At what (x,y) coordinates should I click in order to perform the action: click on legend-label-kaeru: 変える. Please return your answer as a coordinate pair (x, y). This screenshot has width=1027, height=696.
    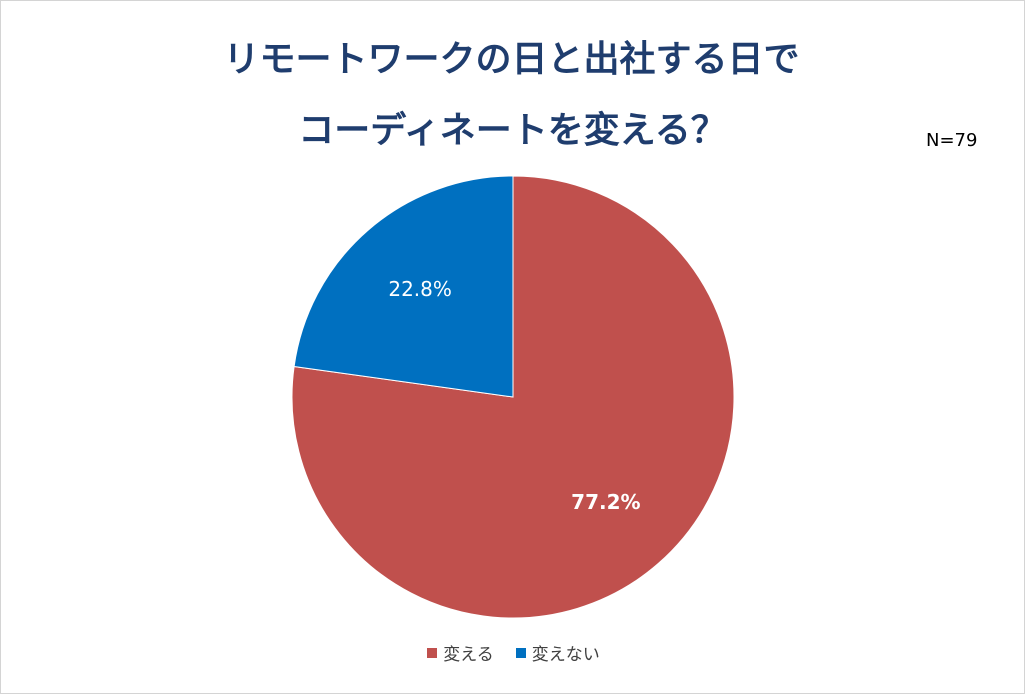
    Looking at the image, I should click on (468, 655).